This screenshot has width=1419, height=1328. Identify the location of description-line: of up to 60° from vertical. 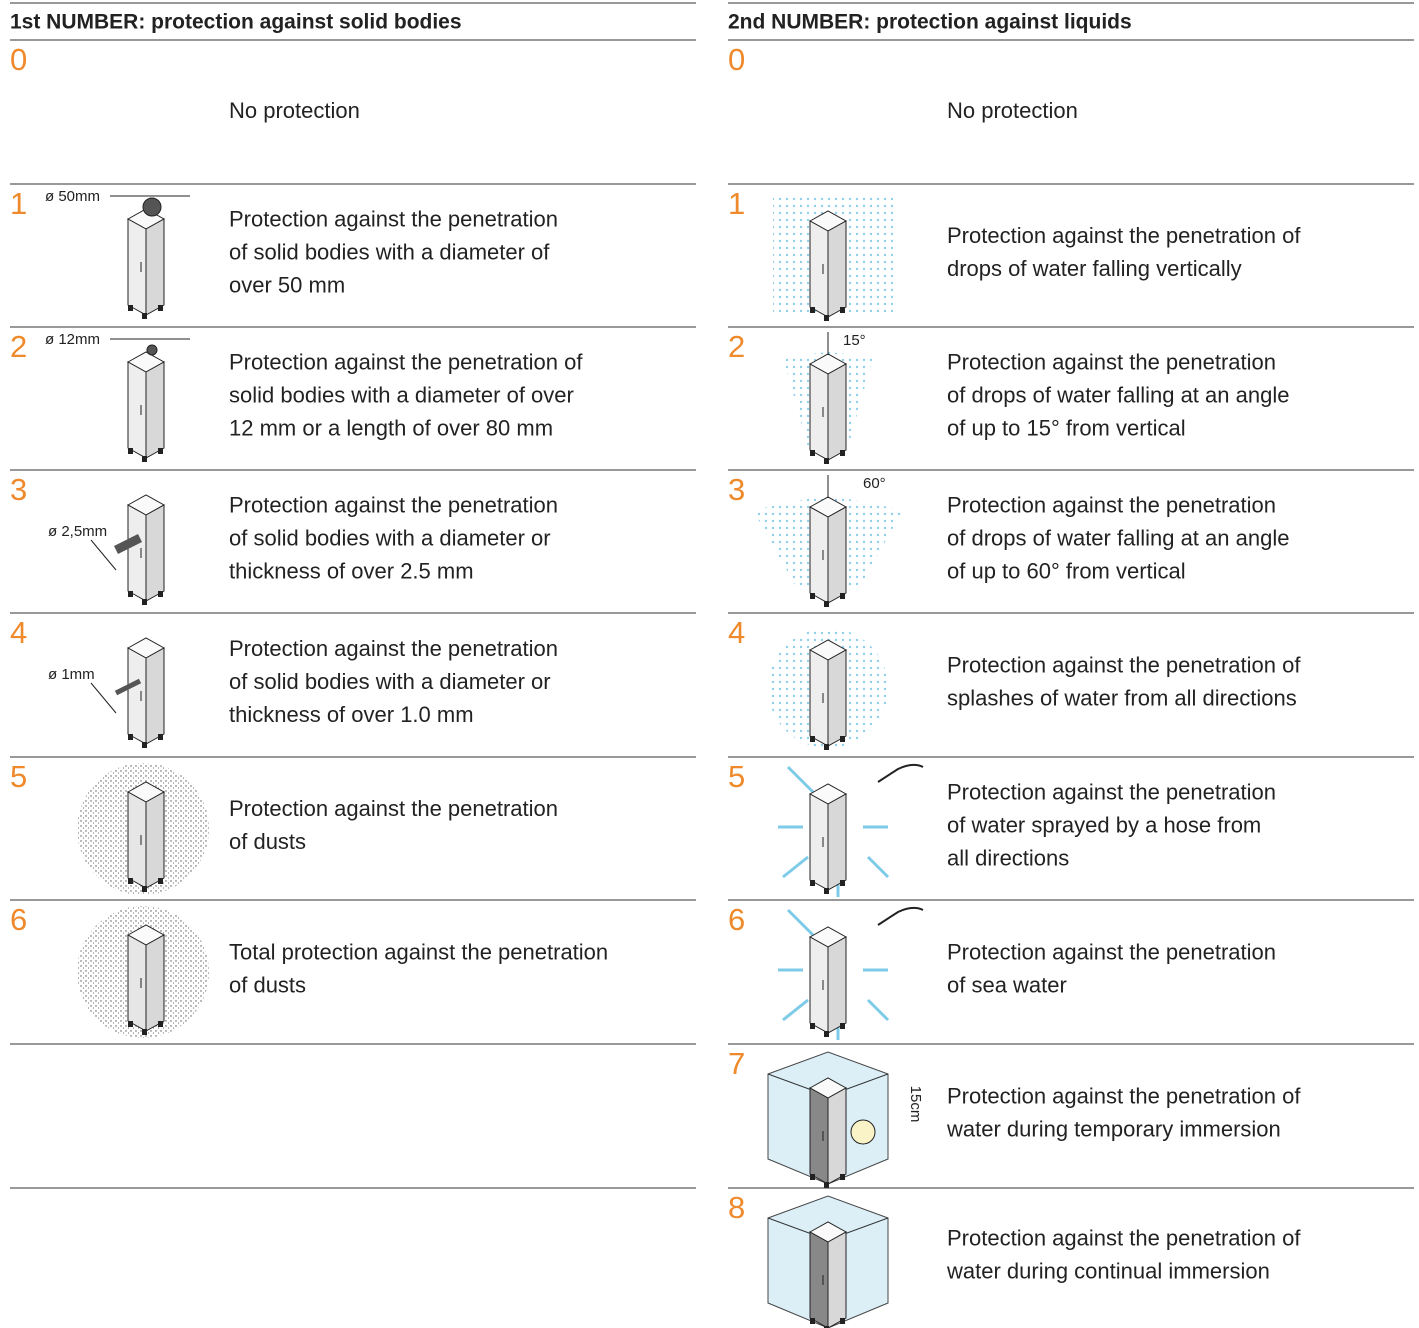
(1066, 570).